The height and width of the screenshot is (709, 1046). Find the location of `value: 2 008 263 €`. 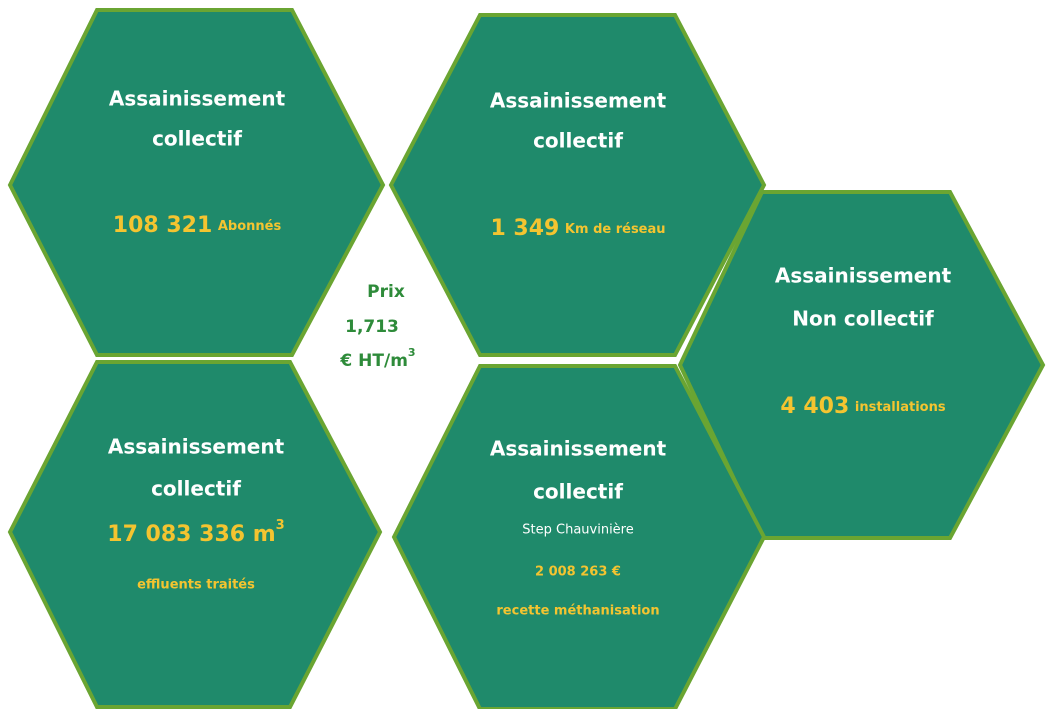

value: 2 008 263 € is located at coordinates (578, 572).